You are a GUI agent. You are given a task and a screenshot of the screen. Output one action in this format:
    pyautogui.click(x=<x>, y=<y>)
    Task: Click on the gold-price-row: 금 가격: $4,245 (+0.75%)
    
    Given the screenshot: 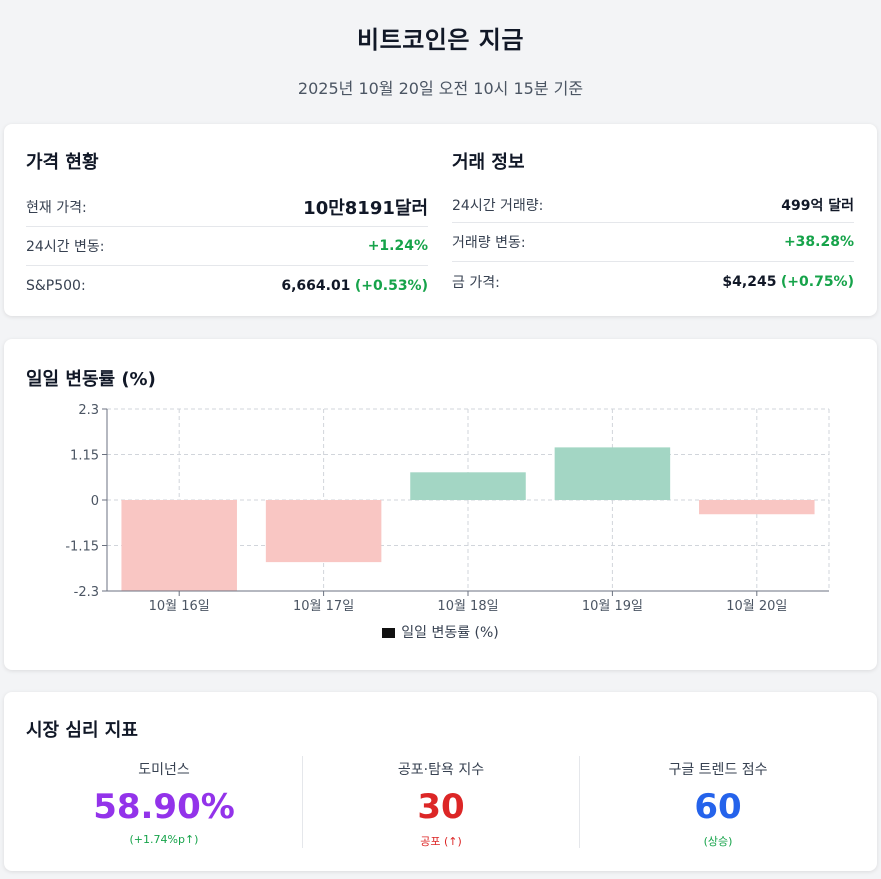 What is the action you would take?
    pyautogui.click(x=653, y=282)
    